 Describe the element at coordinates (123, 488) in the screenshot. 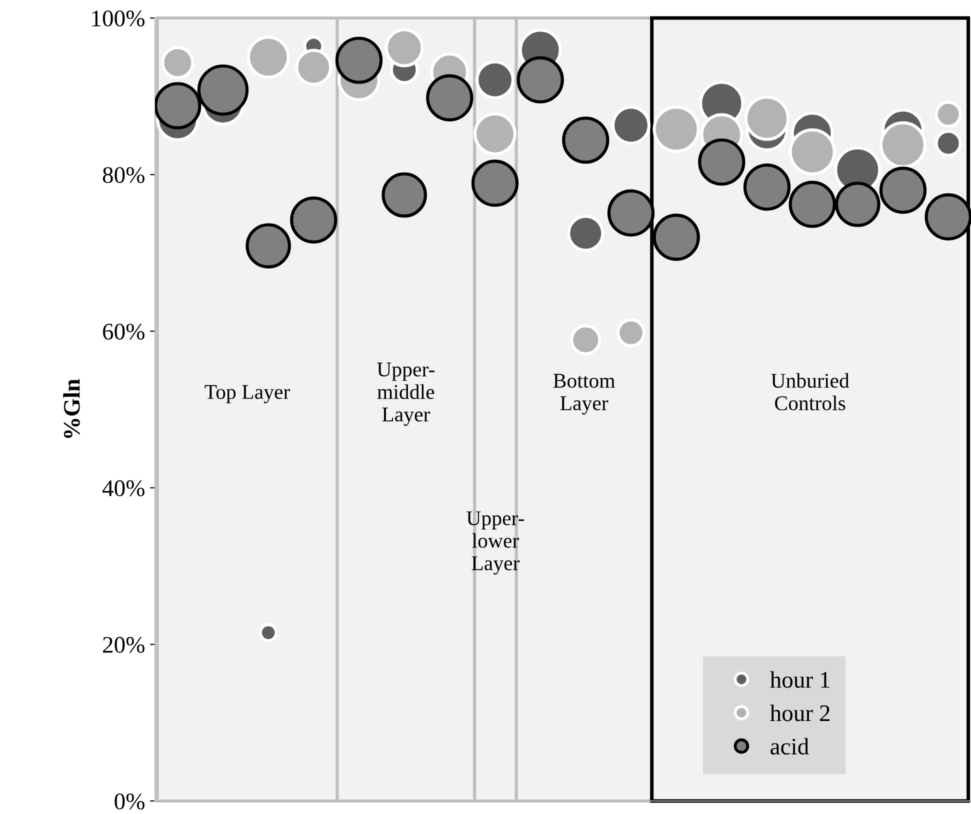

I see `y-tick-label: 40%` at that location.